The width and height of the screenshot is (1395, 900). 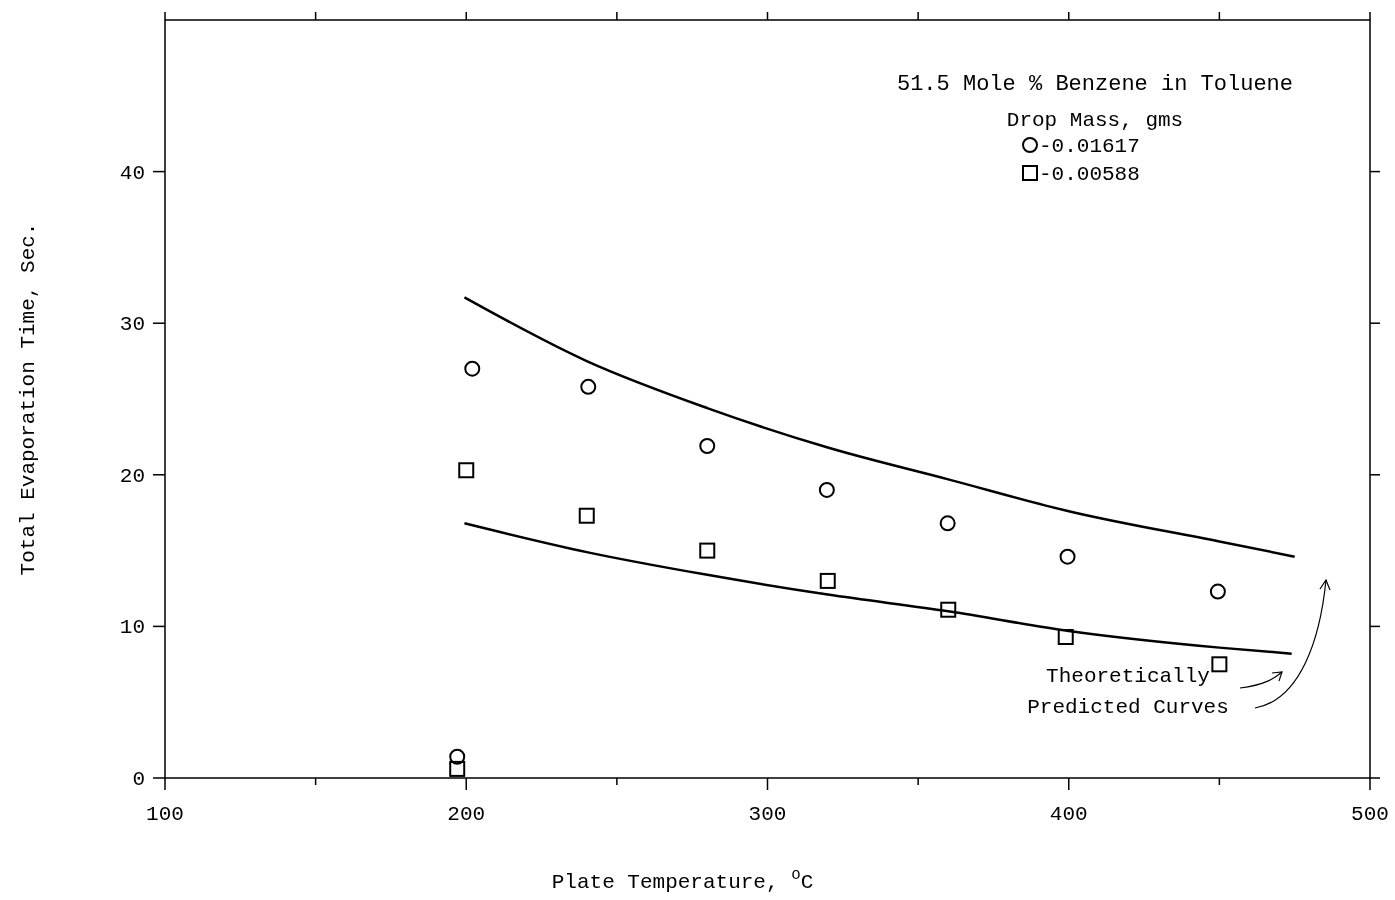 I want to click on x-axis-title: Plate Temperature, $^{o}$C, so click(x=682, y=880).